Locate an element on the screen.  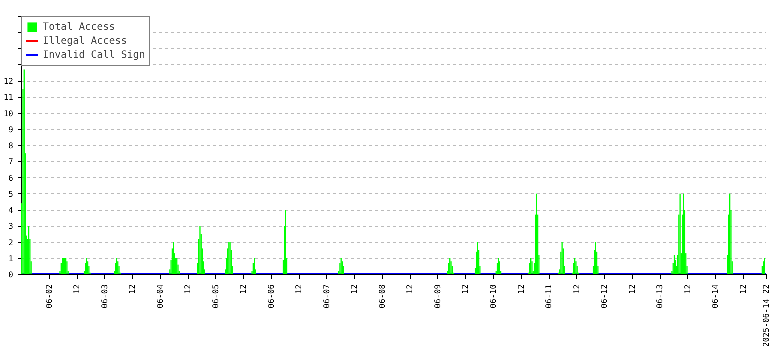
y-tick-label: 1 is located at coordinates (11, 259).